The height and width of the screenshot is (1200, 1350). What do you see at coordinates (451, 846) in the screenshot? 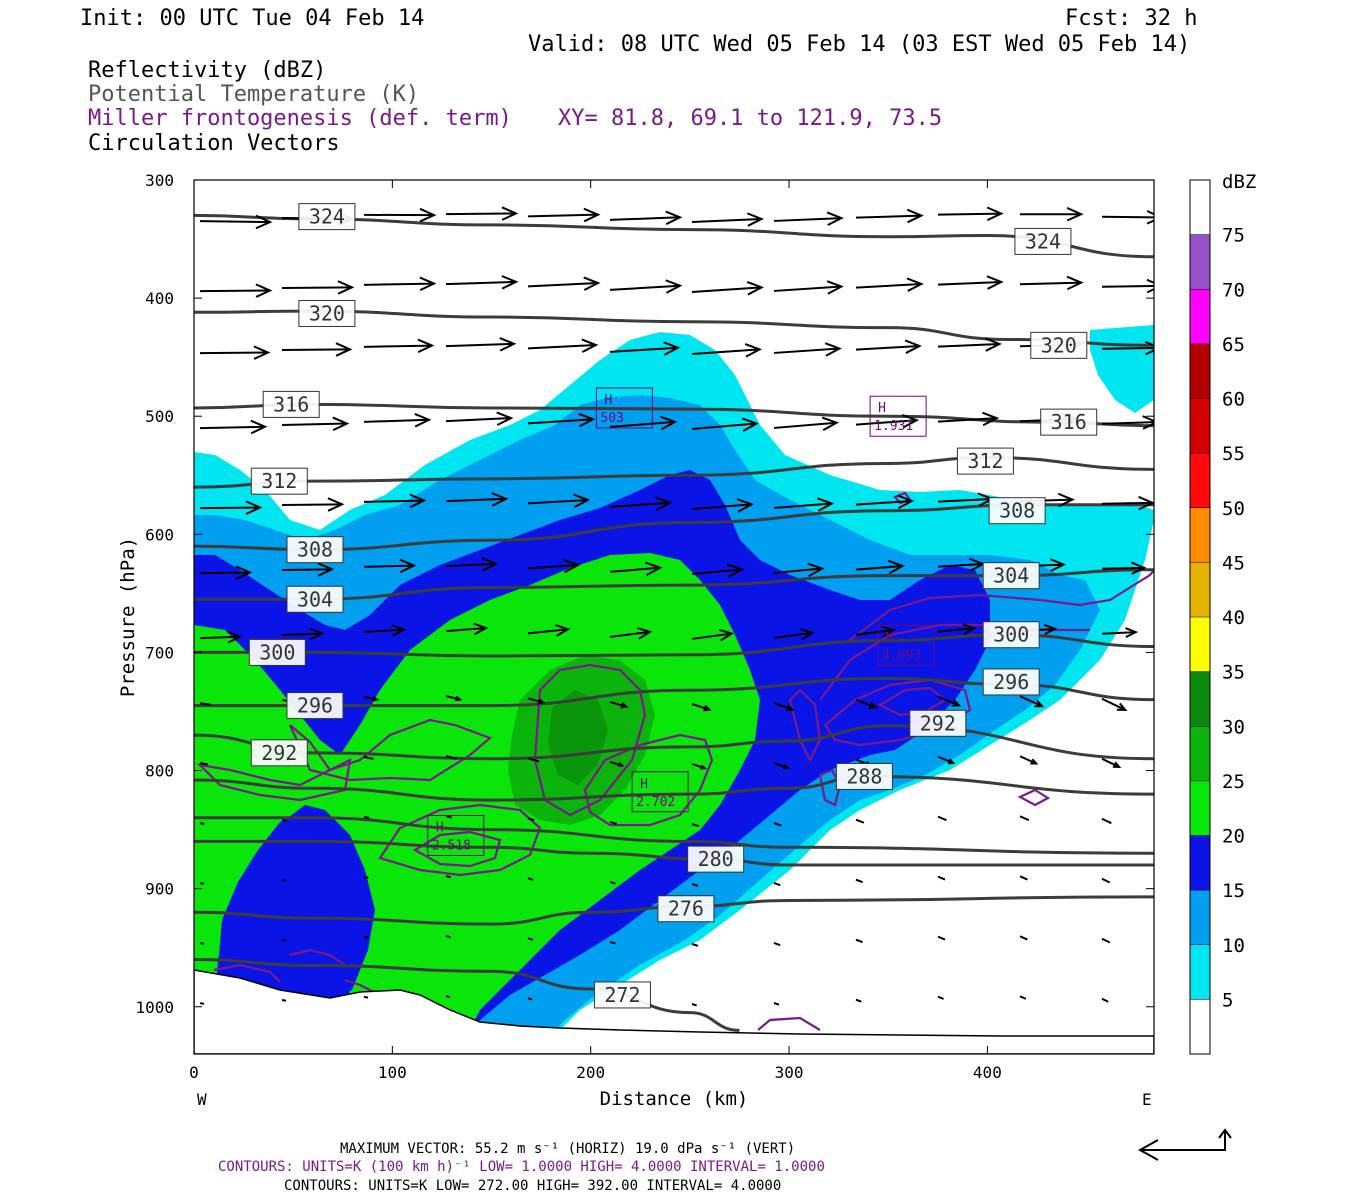
I see `frontogenesis-max-value: 2.518` at bounding box center [451, 846].